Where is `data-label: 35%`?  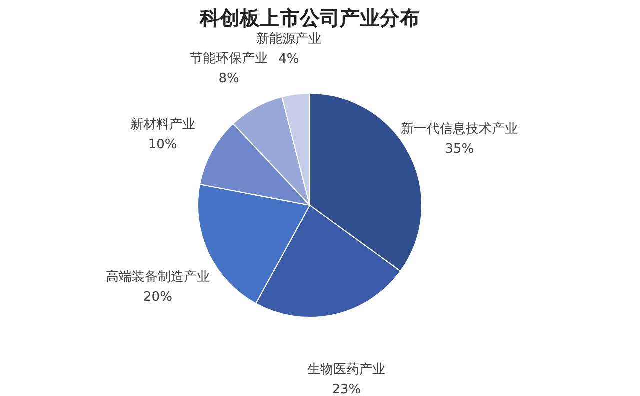 data-label: 35% is located at coordinates (459, 150).